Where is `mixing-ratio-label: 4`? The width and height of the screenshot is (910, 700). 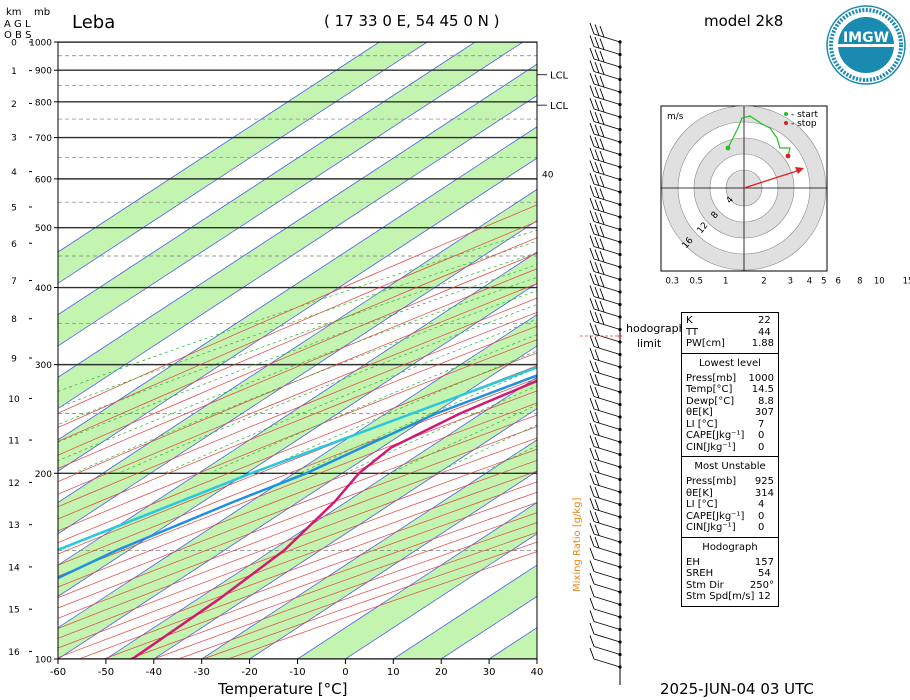
mixing-ratio-label: 4 is located at coordinates (809, 282).